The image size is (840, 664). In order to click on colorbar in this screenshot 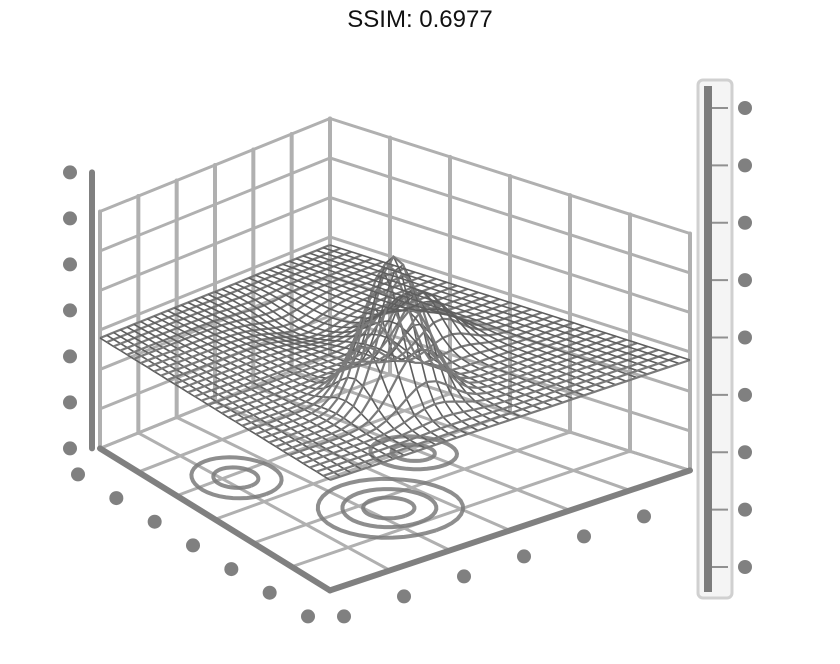, I will do `click(724, 339)`.